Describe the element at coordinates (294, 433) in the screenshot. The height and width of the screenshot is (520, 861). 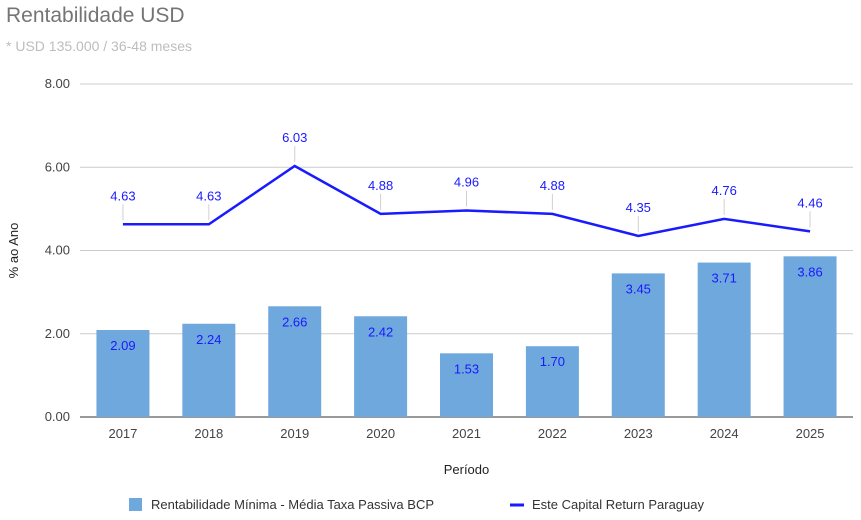
I see `x-tick-label: 2019` at that location.